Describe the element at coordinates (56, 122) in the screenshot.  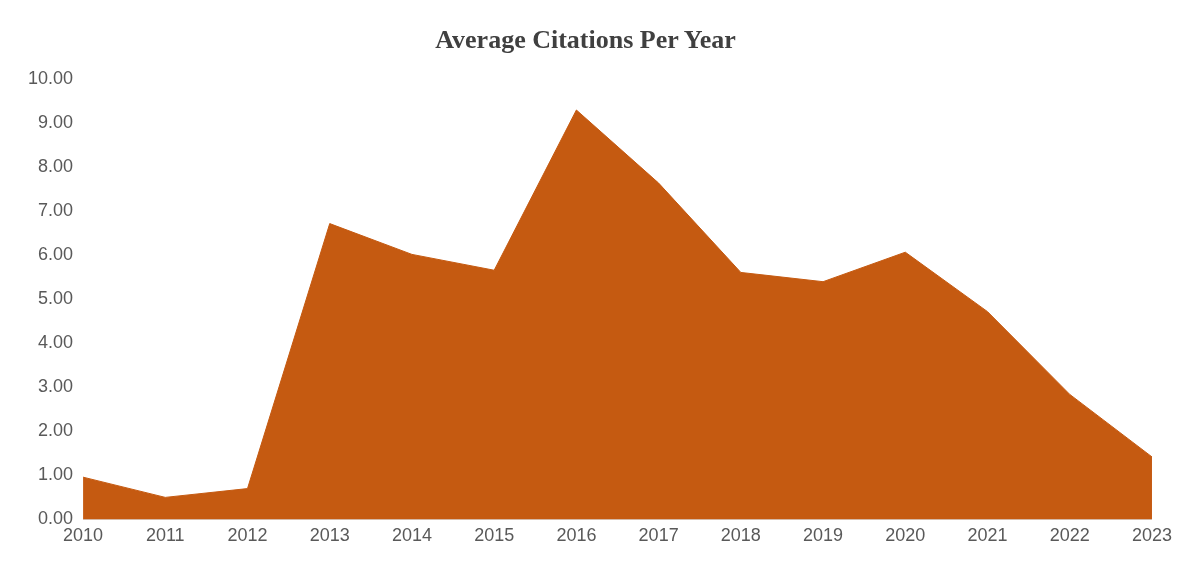
I see `y-tick-label: 9.00` at that location.